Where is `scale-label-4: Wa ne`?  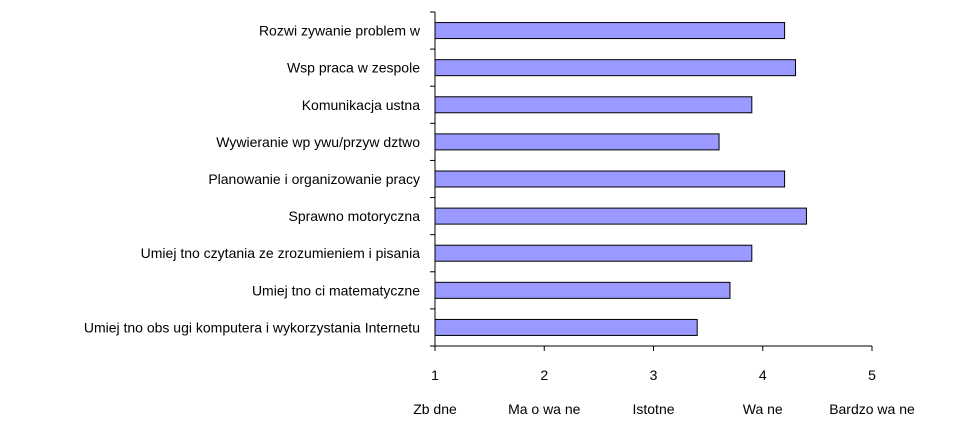
scale-label-4: Wa ne is located at coordinates (763, 409).